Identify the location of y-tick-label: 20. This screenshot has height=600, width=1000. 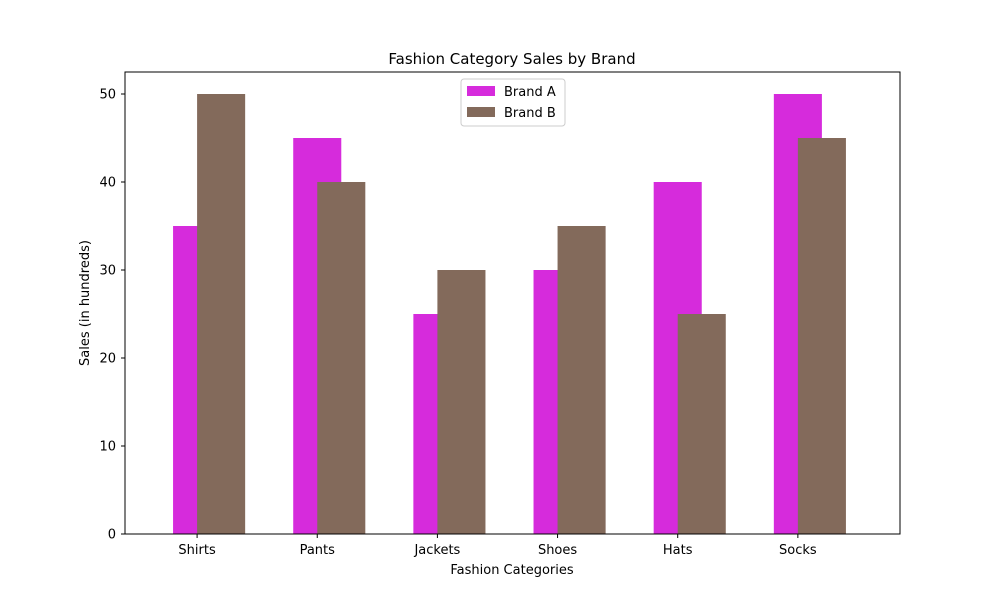
(107, 359).